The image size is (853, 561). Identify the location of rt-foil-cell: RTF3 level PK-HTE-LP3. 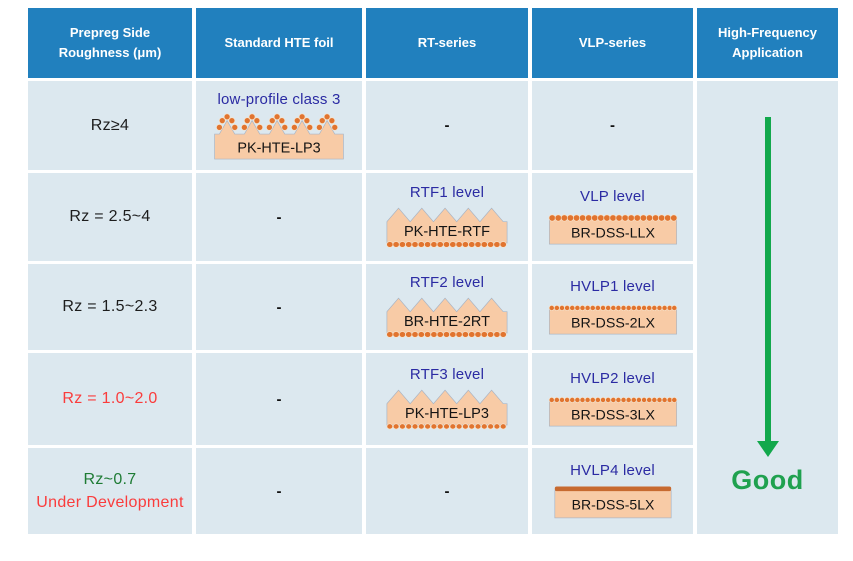
(447, 399).